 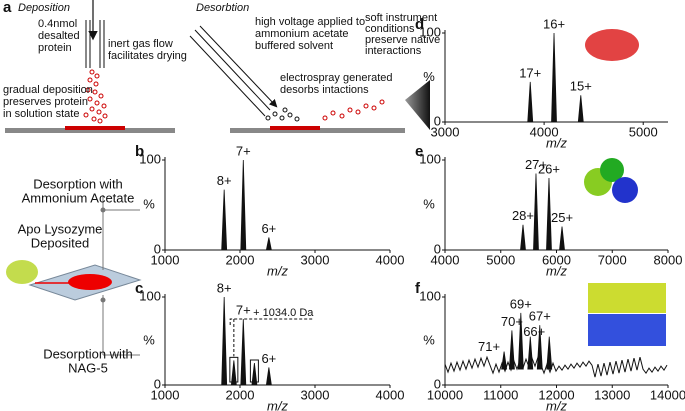 What do you see at coordinates (59, 36) in the screenshot?
I see `deposition-protein: desalted` at bounding box center [59, 36].